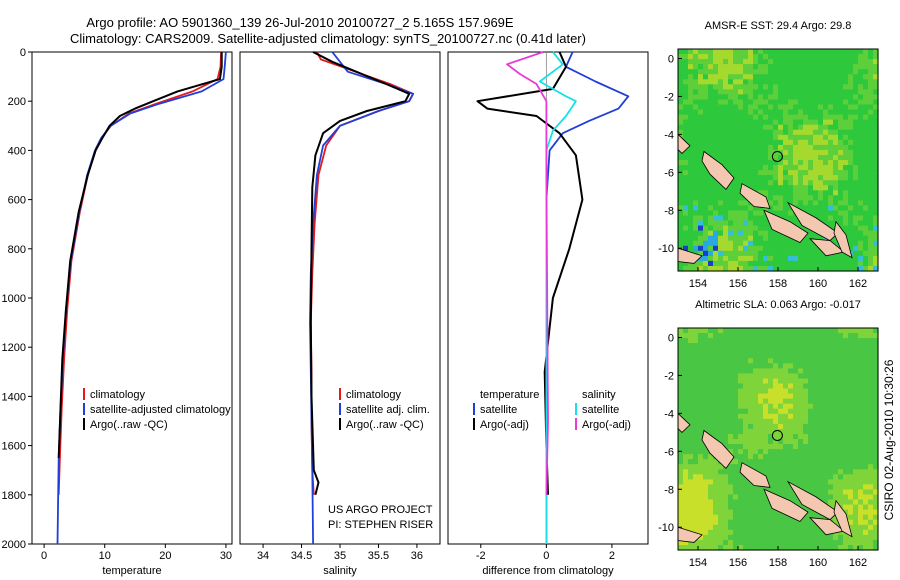  What do you see at coordinates (778, 26) in the screenshot?
I see `map-title: AMSR-E SST: 29.4 Argo: 29.8` at bounding box center [778, 26].